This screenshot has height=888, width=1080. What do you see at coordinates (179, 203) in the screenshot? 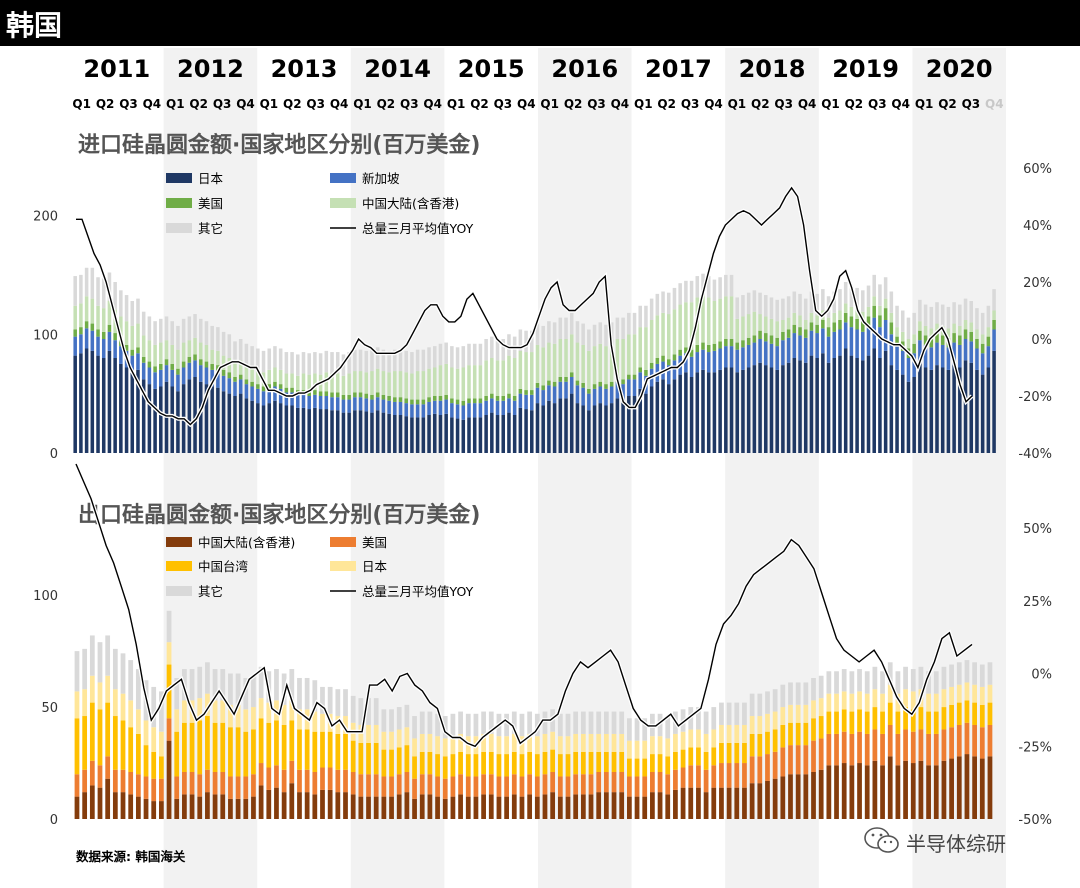
I see `legend-swatch` at bounding box center [179, 203].